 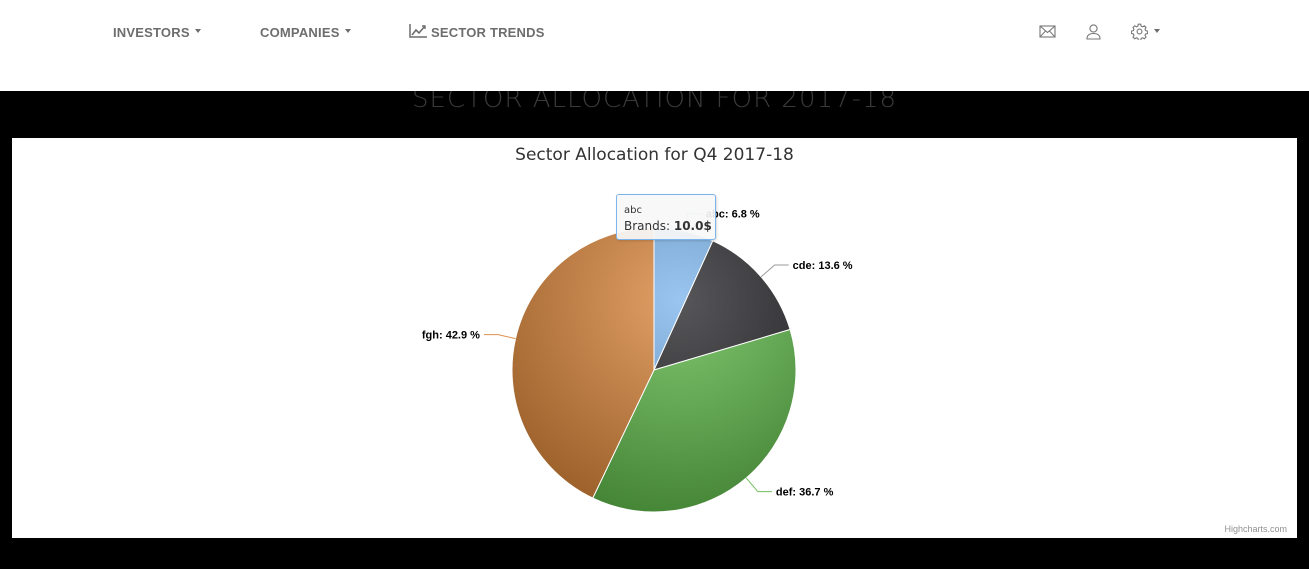 What do you see at coordinates (654, 155) in the screenshot?
I see `chart-title: Sector Allocation for Q4 2017-18` at bounding box center [654, 155].